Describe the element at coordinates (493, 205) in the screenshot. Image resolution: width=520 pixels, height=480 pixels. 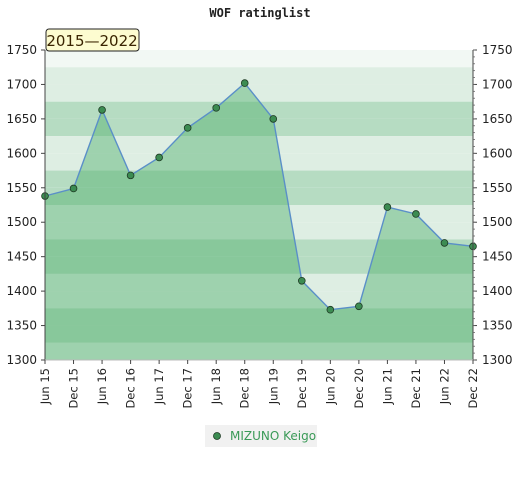
I see `y-axis-right: 1300 1350 1400 1450 1500 1550 1600 1650 1700 1750` at that location.